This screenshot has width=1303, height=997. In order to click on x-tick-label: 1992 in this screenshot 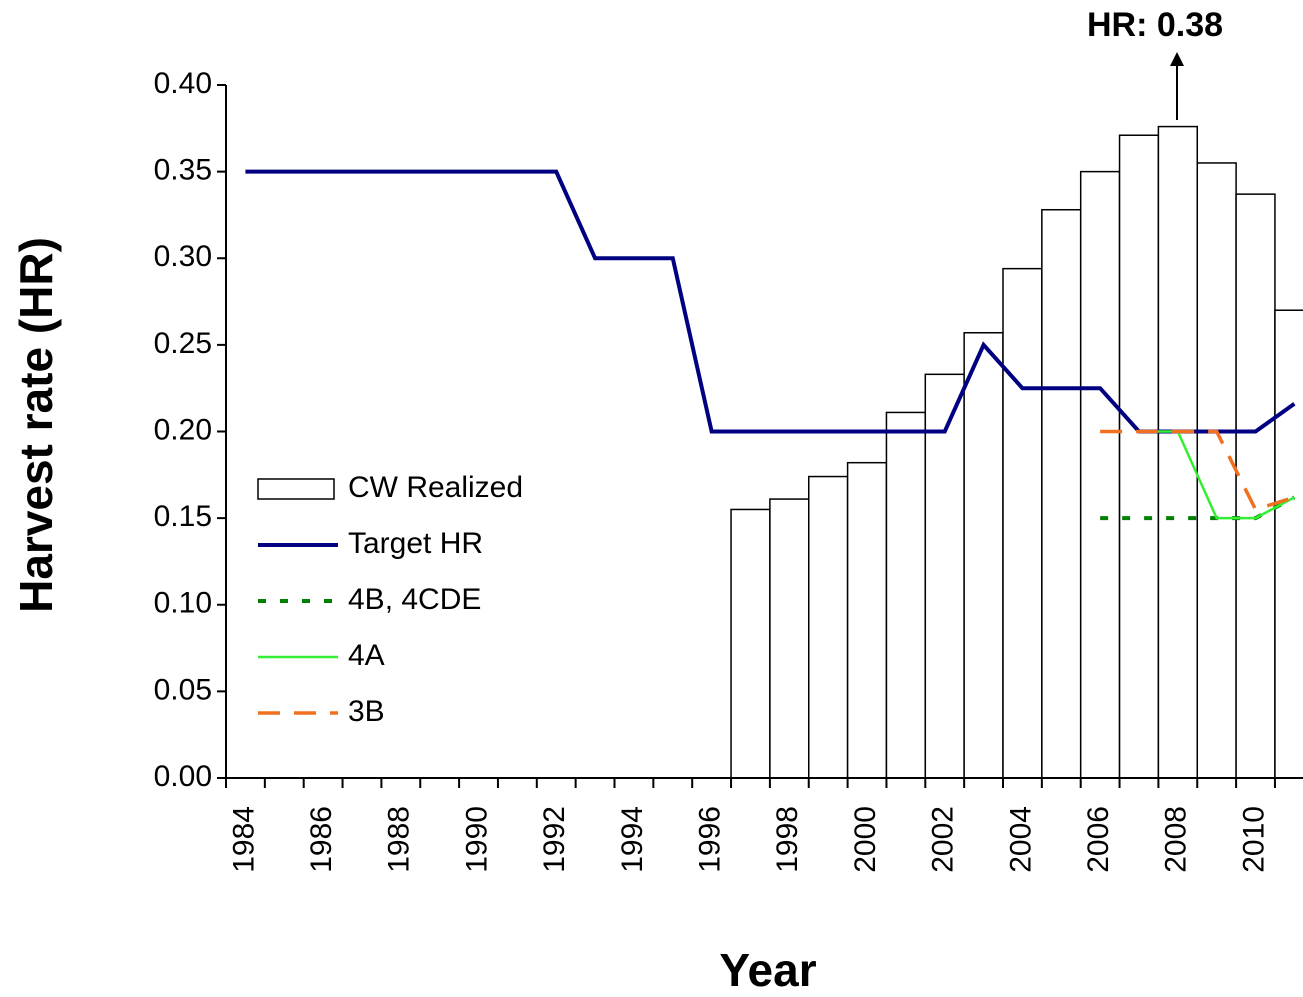, I will do `click(554, 839)`.